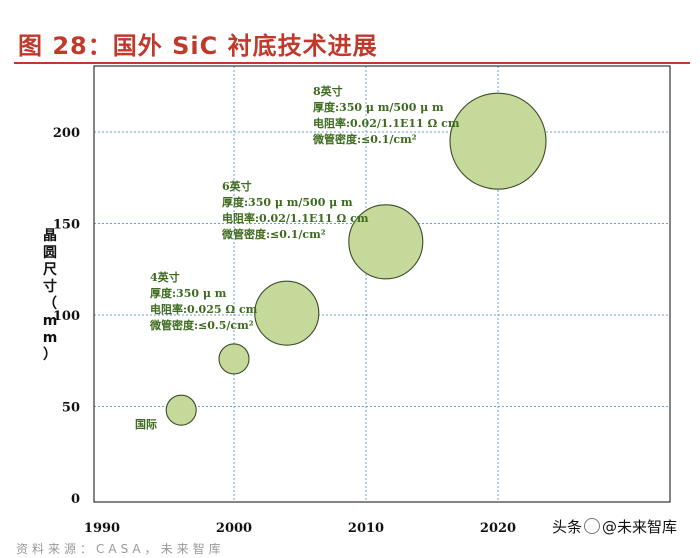  I want to click on watermark-handle: @未来智库, so click(640, 527).